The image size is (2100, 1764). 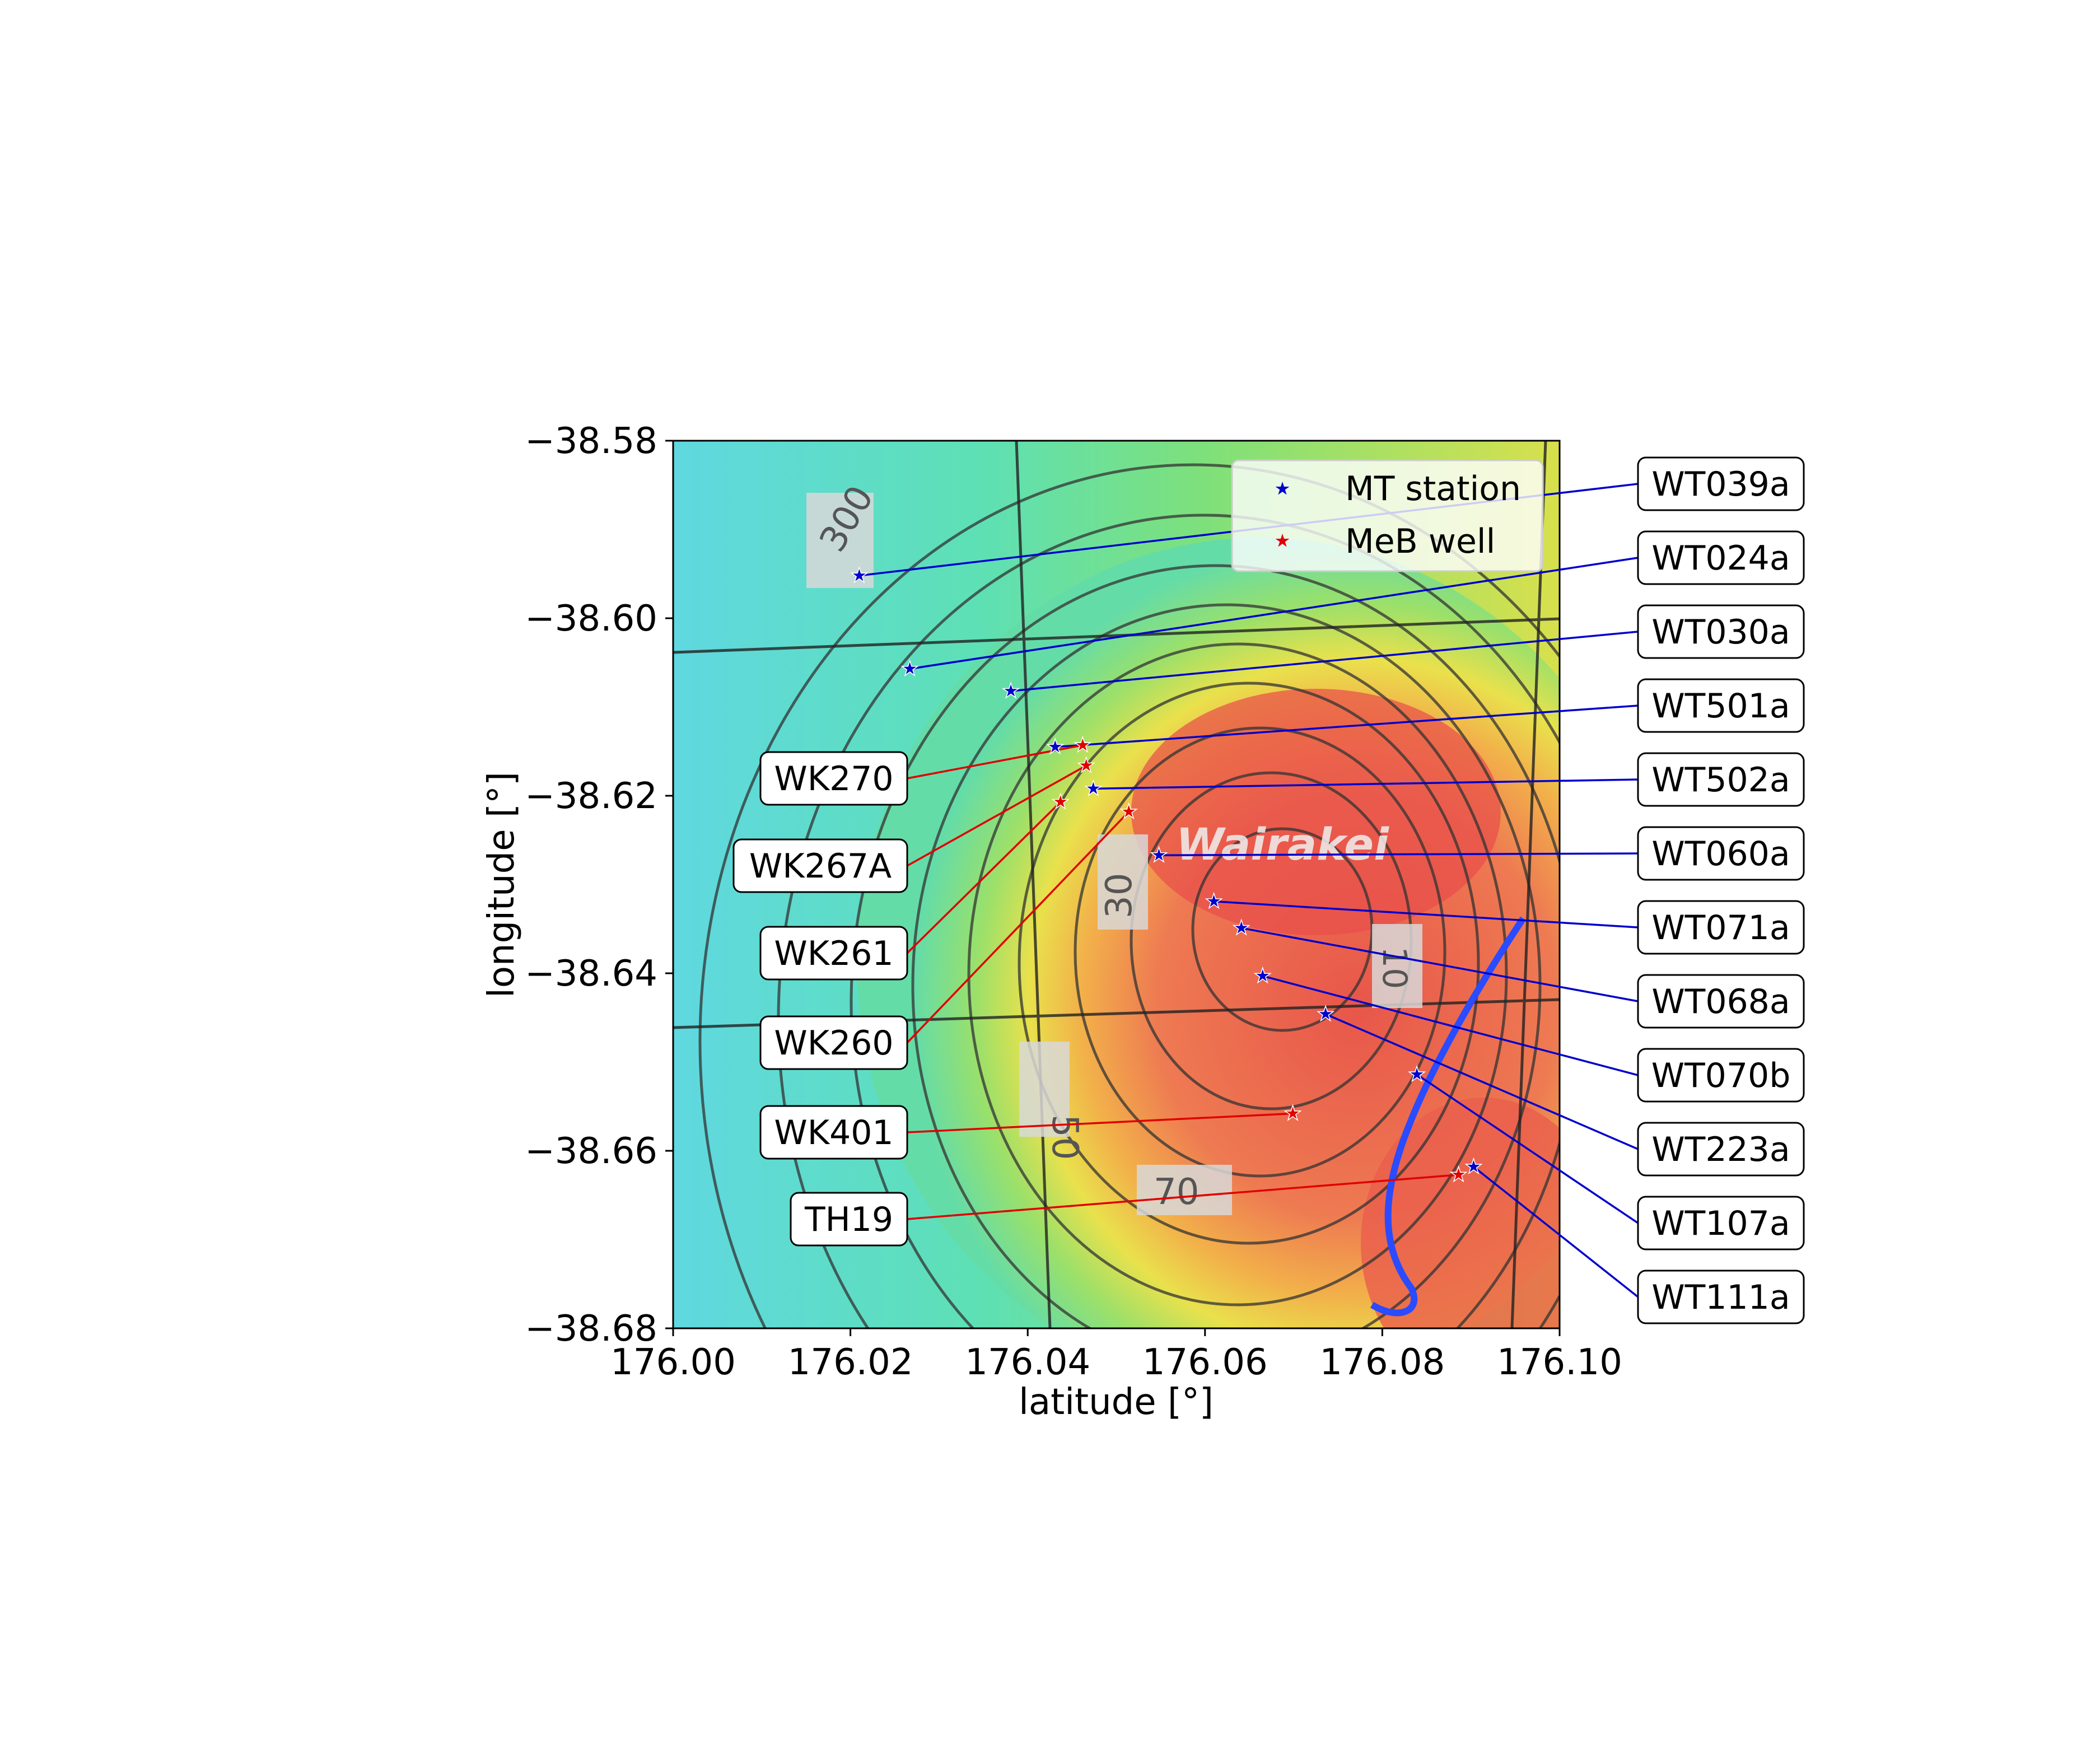 I want to click on point-label: WT107a, so click(x=1721, y=1224).